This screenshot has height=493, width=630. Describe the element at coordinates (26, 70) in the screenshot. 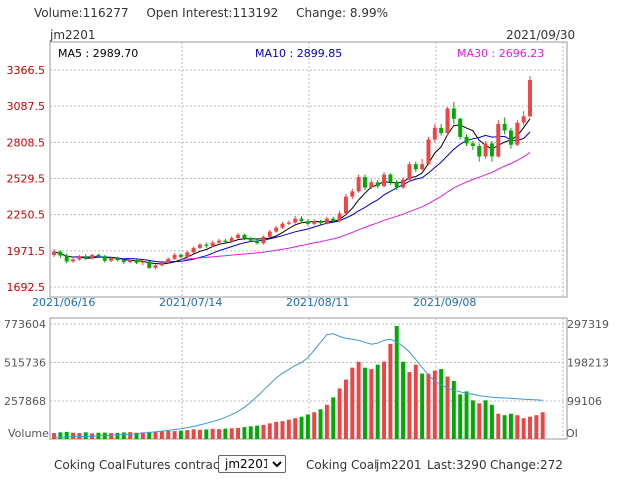

I see `price-tick-label: 3366.5` at that location.